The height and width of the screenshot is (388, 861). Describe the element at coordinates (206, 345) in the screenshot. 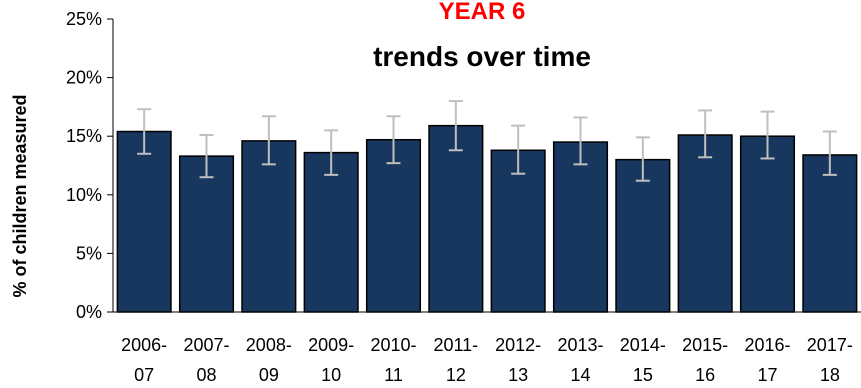

I see `x-tick-label-line1: 2007-` at that location.